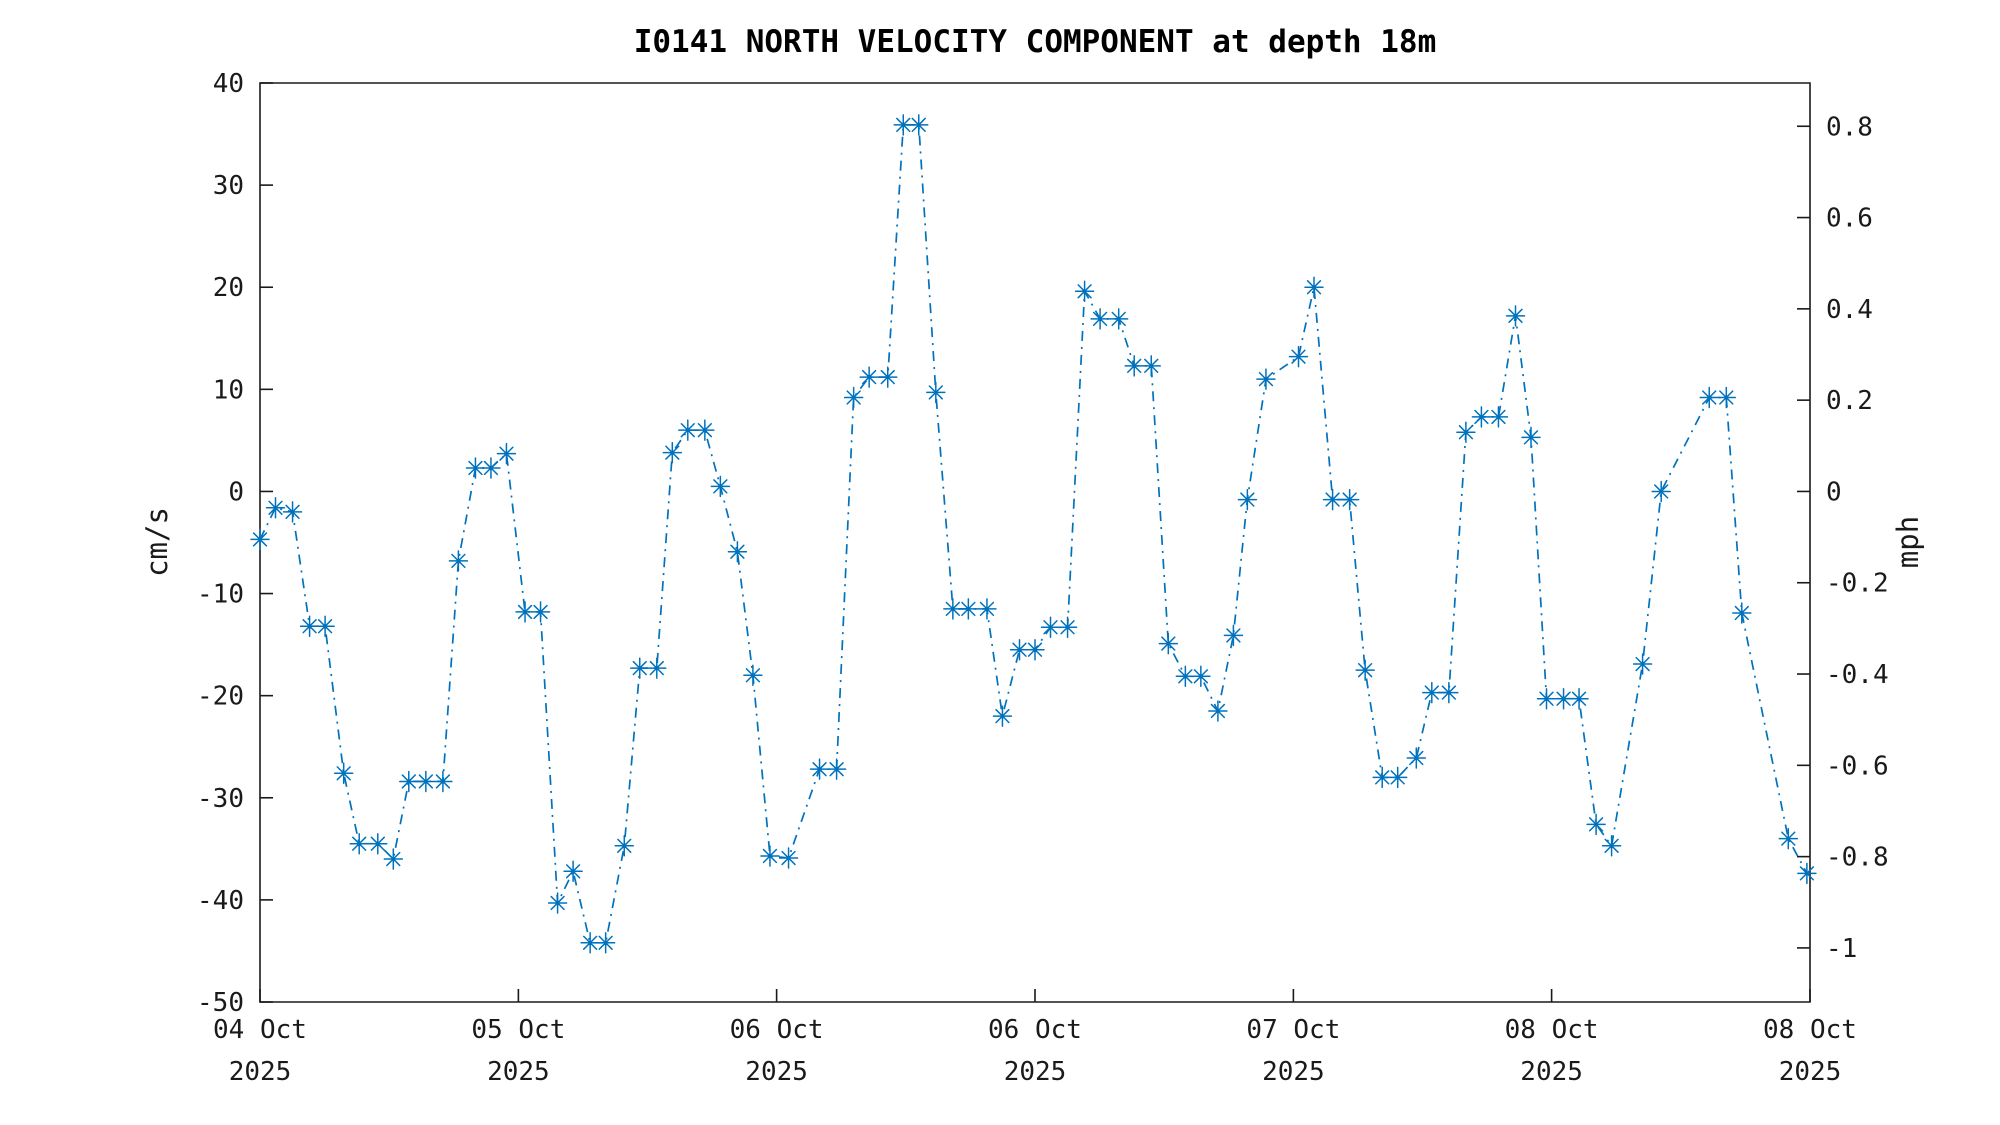  I want to click on left-tick-label: 40, so click(228, 84).